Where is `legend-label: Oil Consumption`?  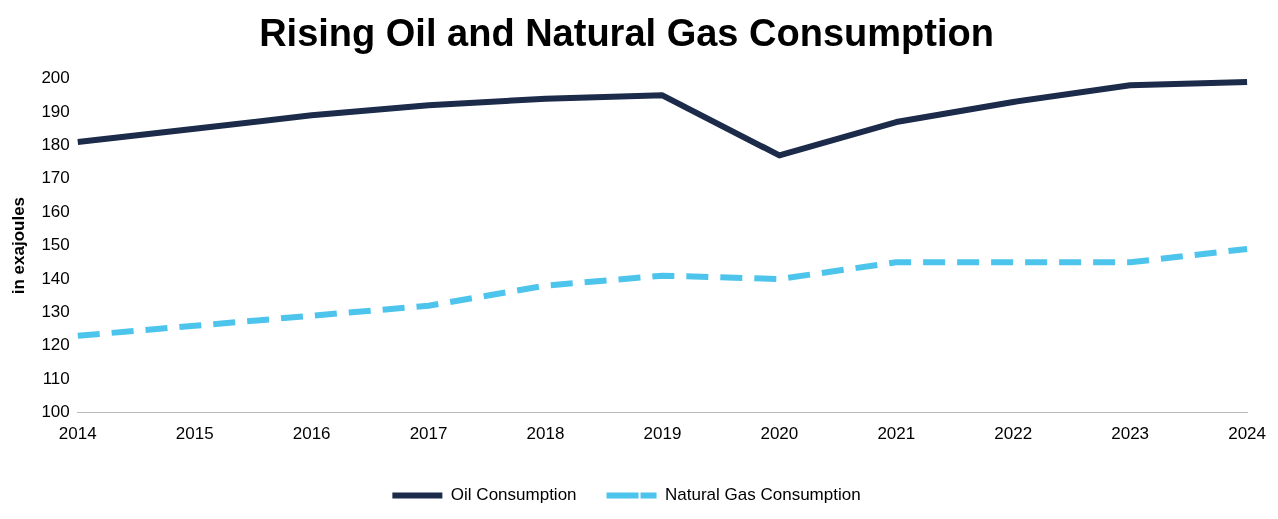
legend-label: Oil Consumption is located at coordinates (513, 495).